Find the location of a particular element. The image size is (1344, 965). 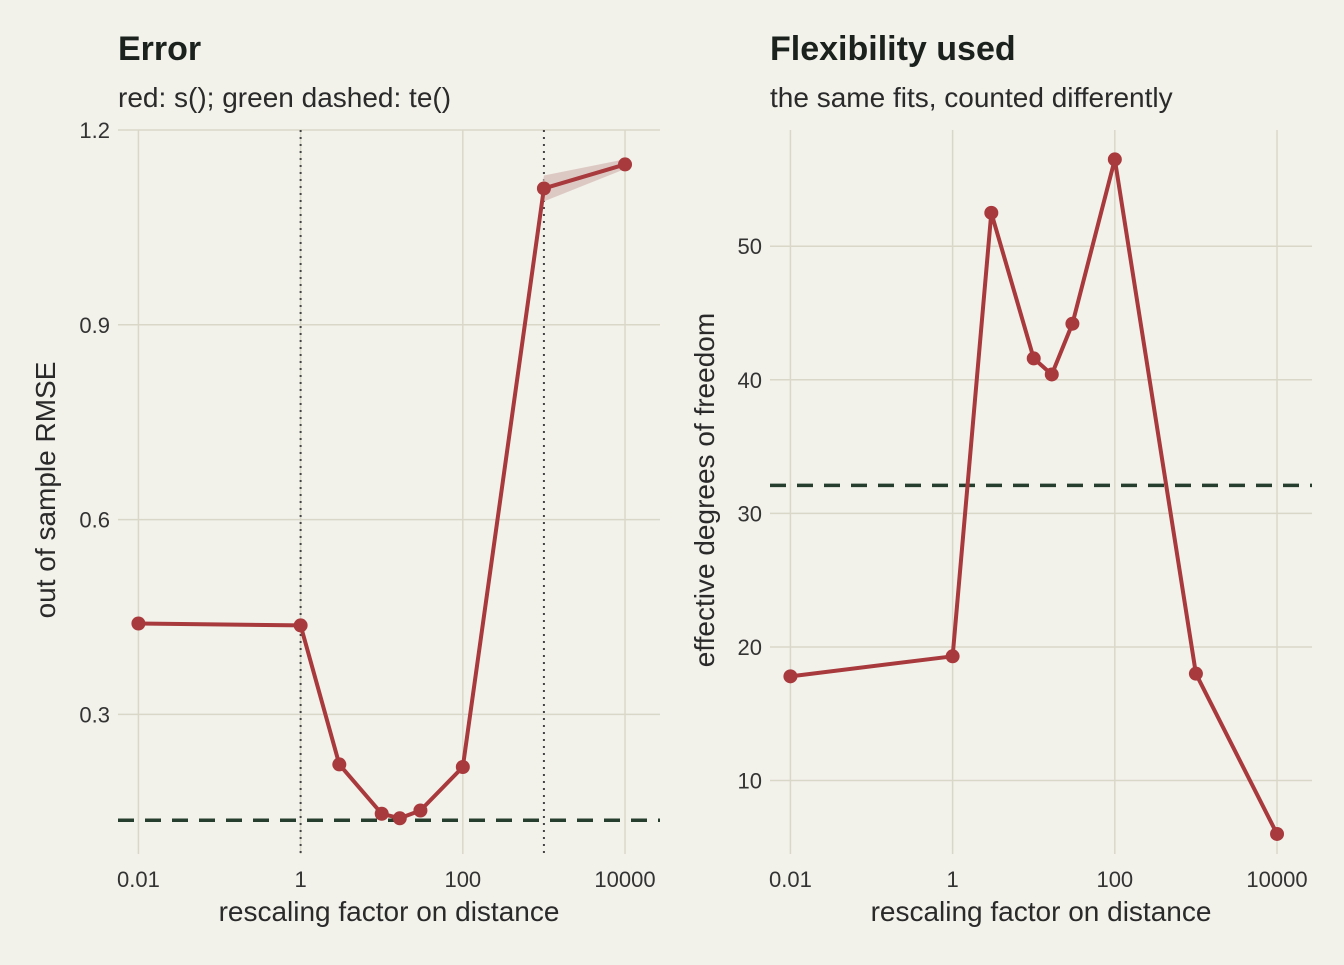

y-tick-label: 0.9 is located at coordinates (94, 325).